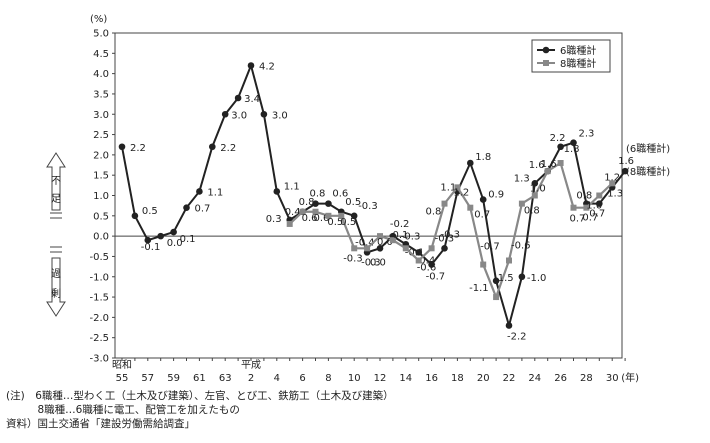 This screenshot has width=710, height=443. What do you see at coordinates (101, 237) in the screenshot?
I see `y-tick-label: 0.0` at bounding box center [101, 237].